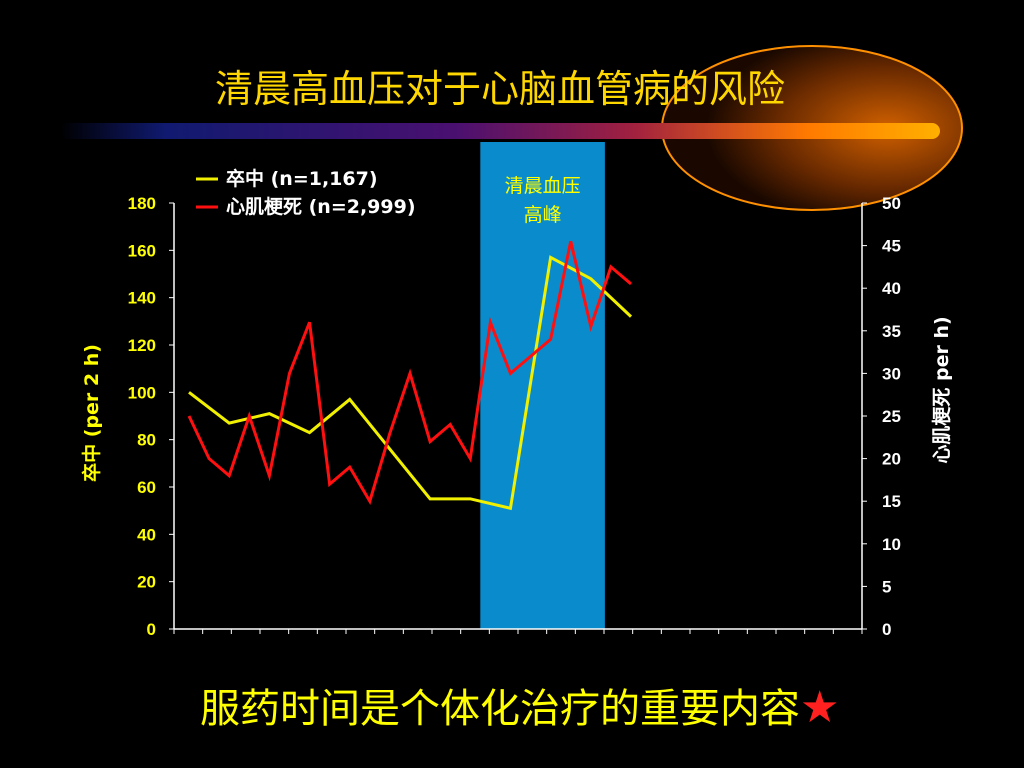 The height and width of the screenshot is (768, 1024). I want to click on stroke-series-line, so click(410, 383).